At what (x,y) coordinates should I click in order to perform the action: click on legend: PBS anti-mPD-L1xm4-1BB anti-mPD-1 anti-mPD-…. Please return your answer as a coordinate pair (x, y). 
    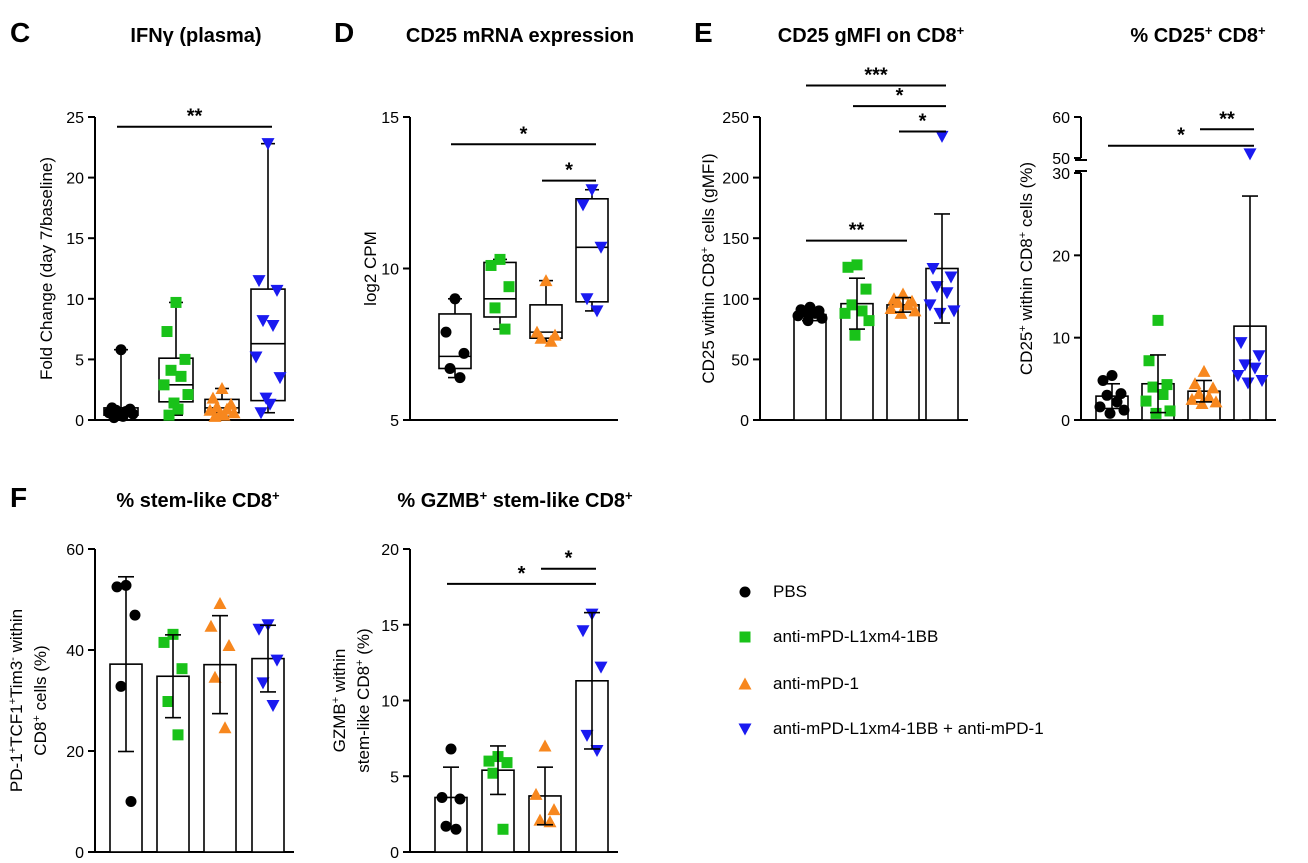
    Looking at the image, I should click on (891, 660).